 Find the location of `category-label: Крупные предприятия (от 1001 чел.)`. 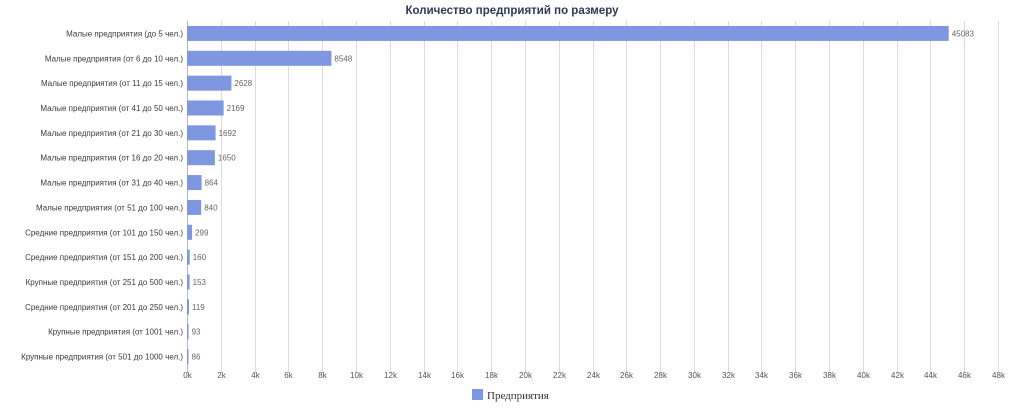

category-label: Крупные предприятия (от 1001 чел.) is located at coordinates (115, 332).